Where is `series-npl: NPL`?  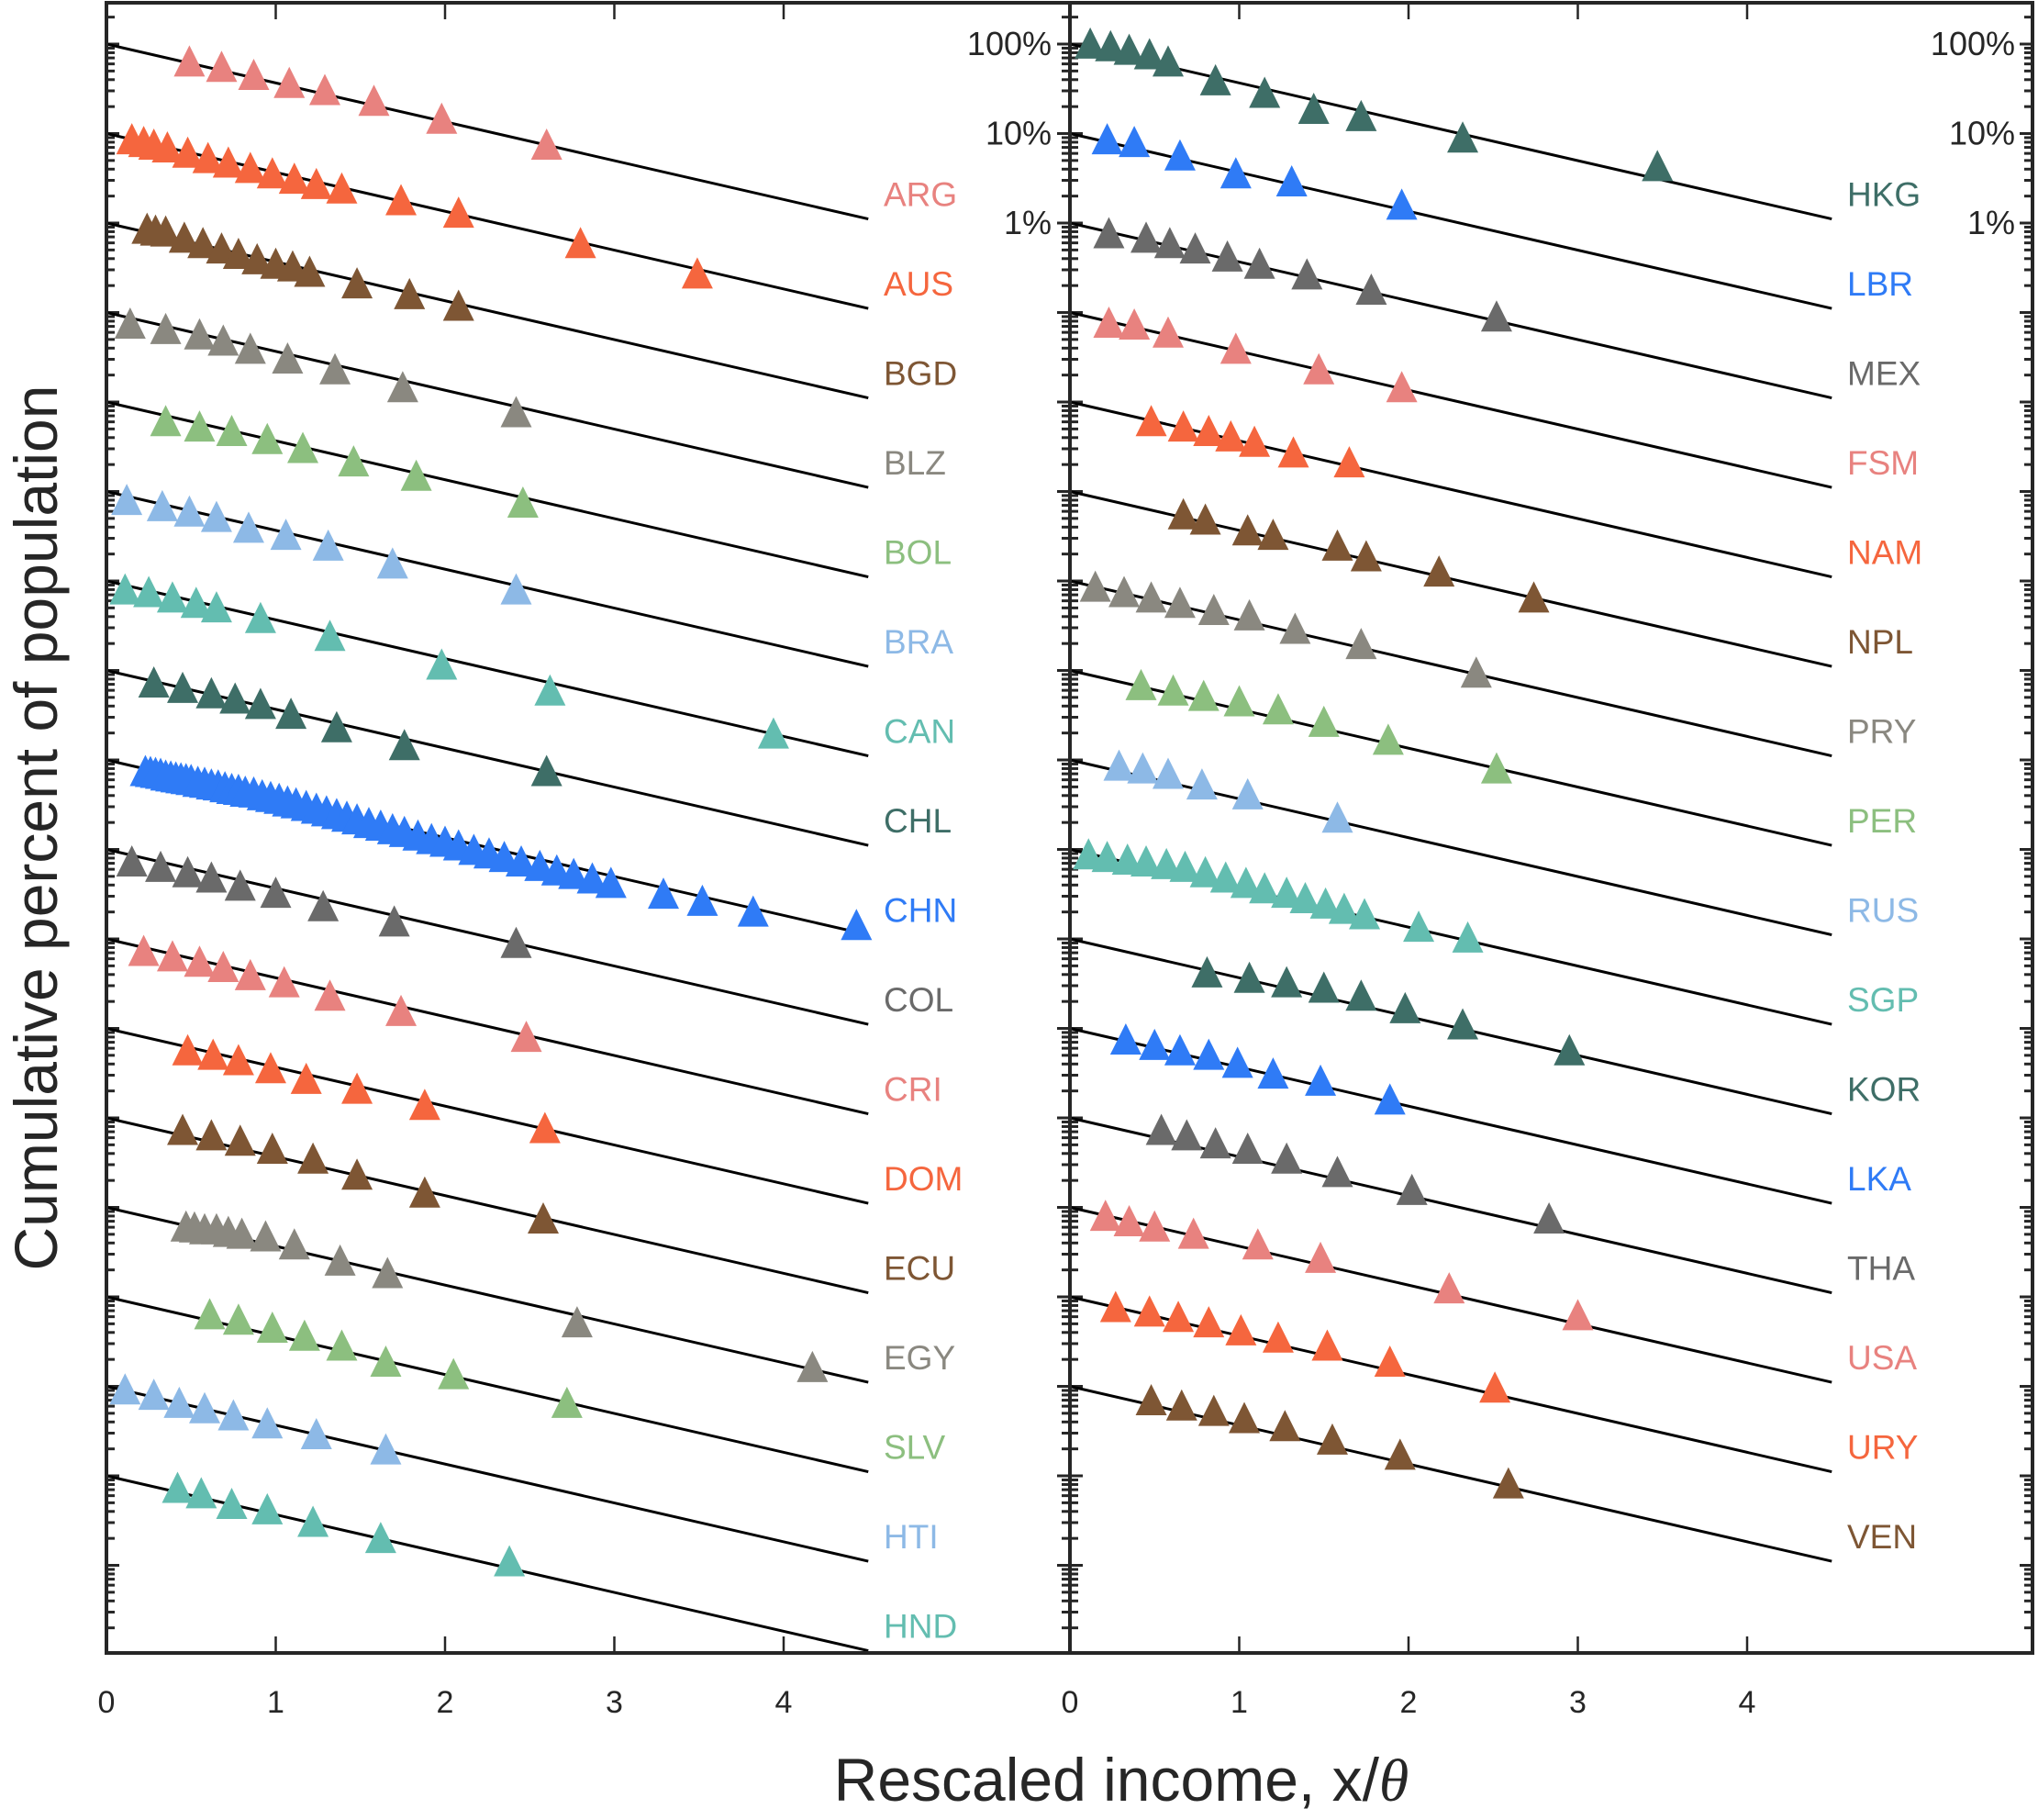 series-npl: NPL is located at coordinates (1491, 579).